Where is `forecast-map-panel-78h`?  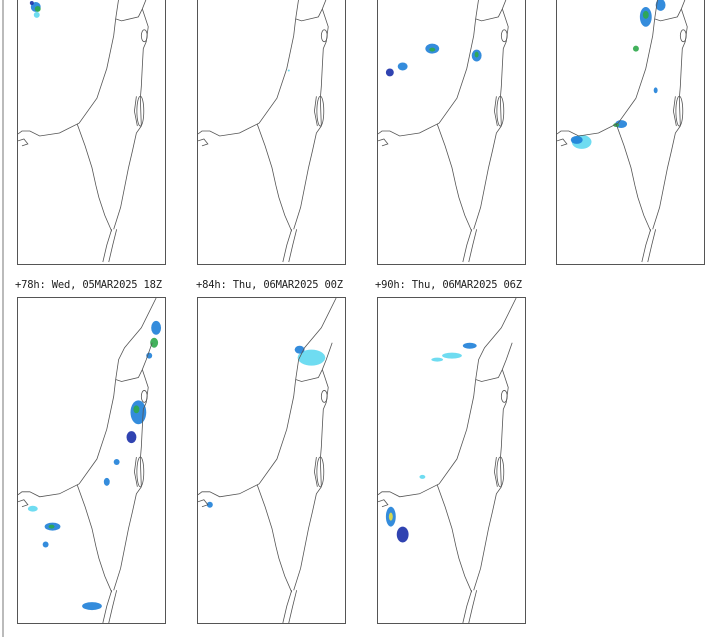 forecast-map-panel-78h is located at coordinates (91, 460).